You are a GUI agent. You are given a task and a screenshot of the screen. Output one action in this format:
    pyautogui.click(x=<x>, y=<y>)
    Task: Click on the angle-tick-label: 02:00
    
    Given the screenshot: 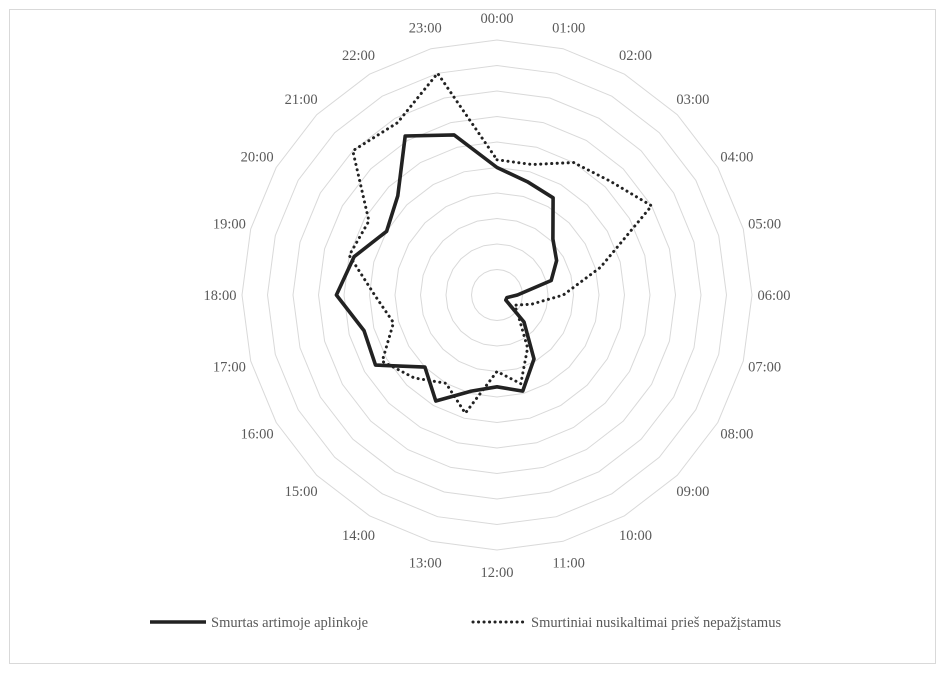 What is the action you would take?
    pyautogui.click(x=635, y=56)
    